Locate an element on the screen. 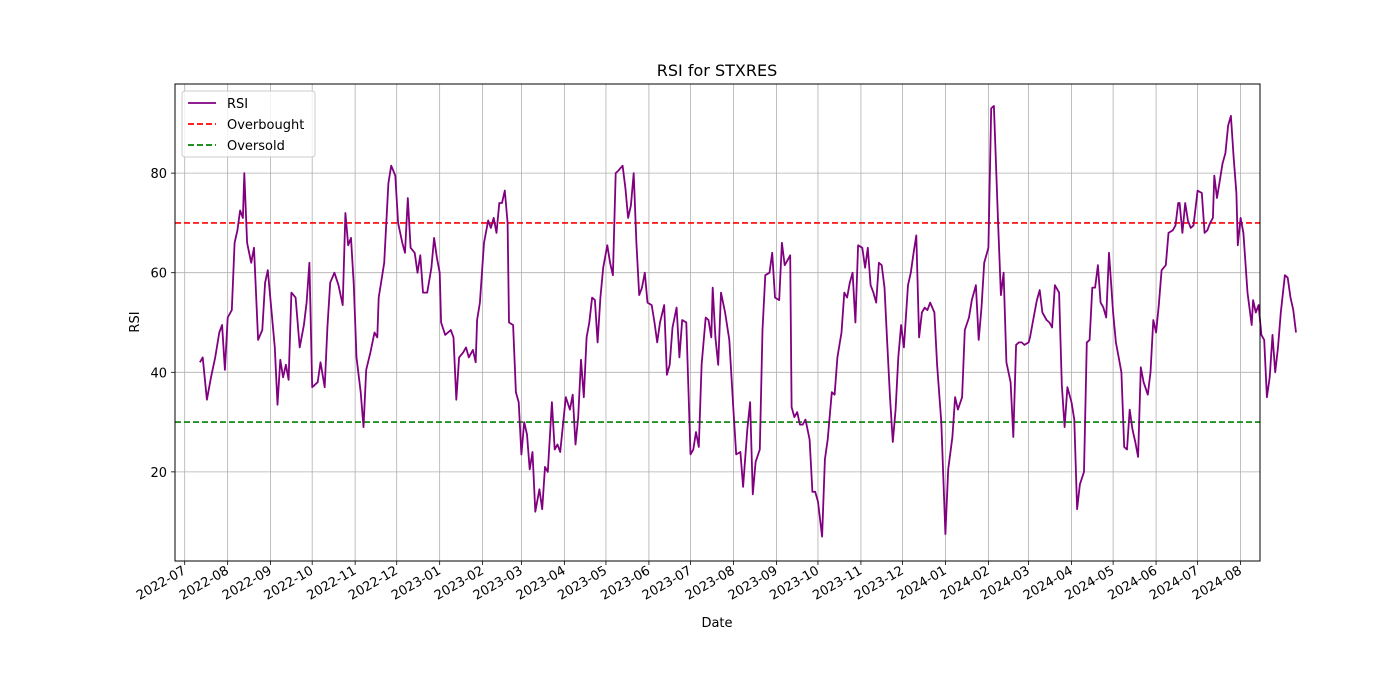  legend-rsi-label: RSI is located at coordinates (237, 104).